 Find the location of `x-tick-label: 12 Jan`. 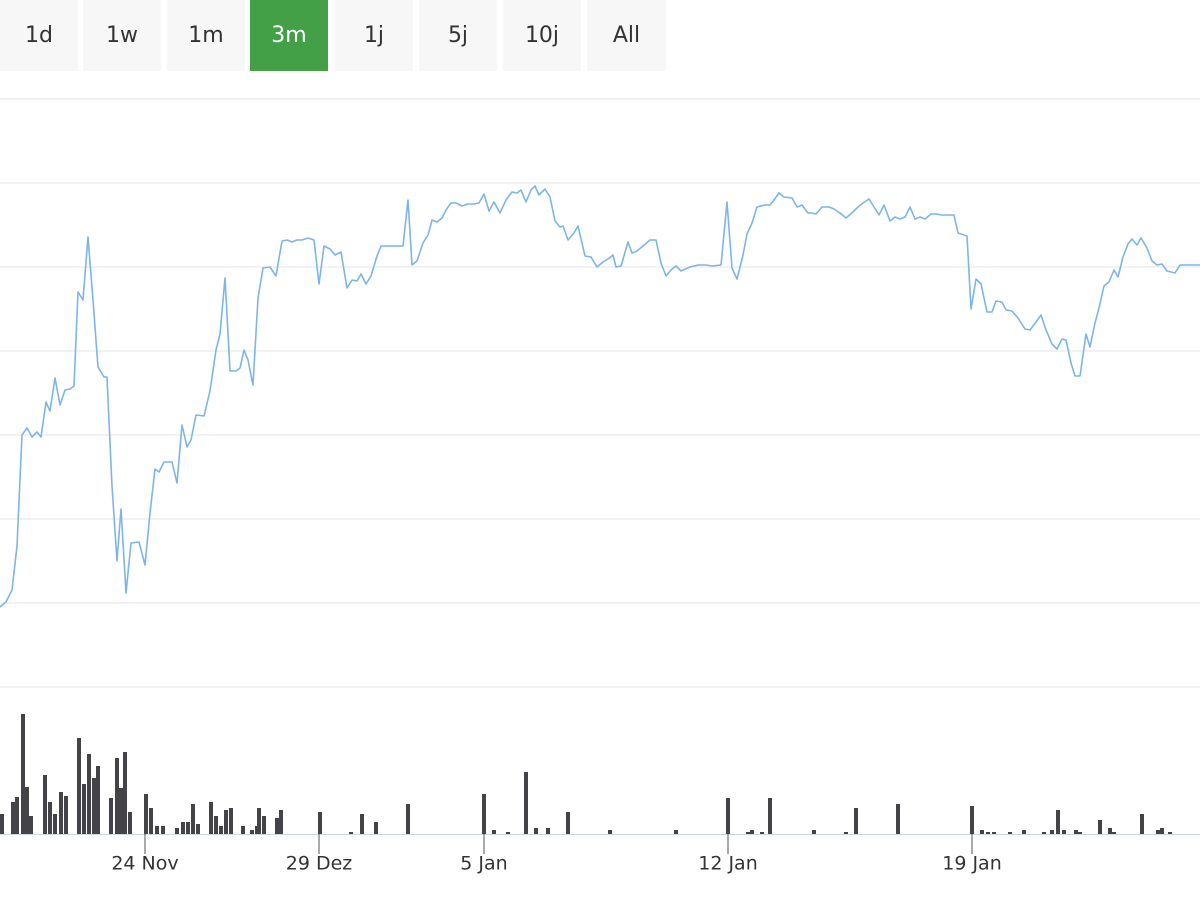

x-tick-label: 12 Jan is located at coordinates (728, 864).